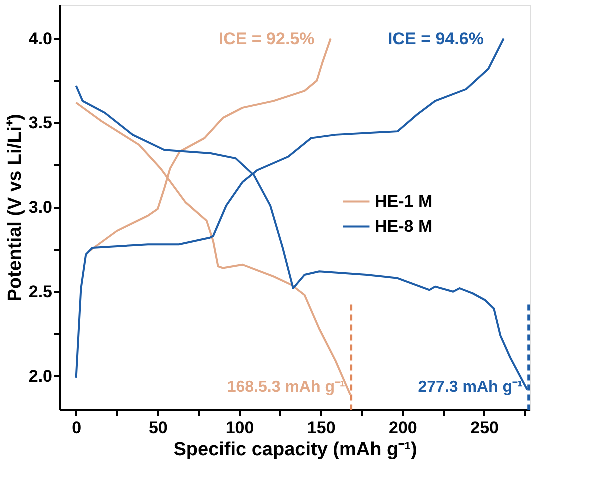 The width and height of the screenshot is (606, 501). Describe the element at coordinates (321, 428) in the screenshot. I see `x-tick-label: 150` at that location.